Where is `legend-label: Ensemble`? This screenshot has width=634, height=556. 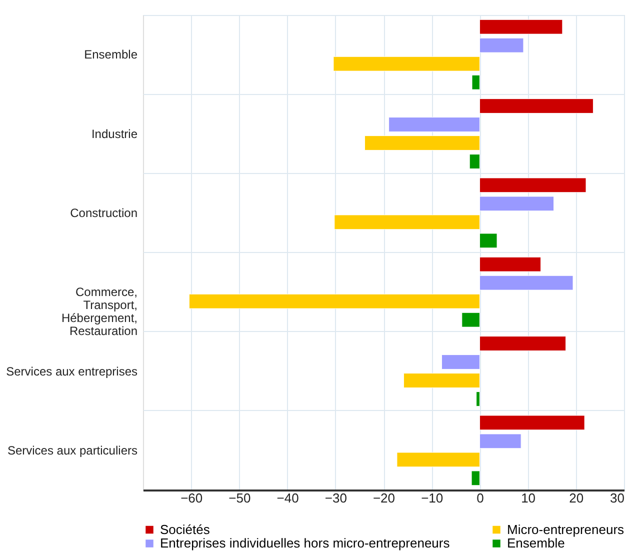
legend-label: Ensemble is located at coordinates (536, 543).